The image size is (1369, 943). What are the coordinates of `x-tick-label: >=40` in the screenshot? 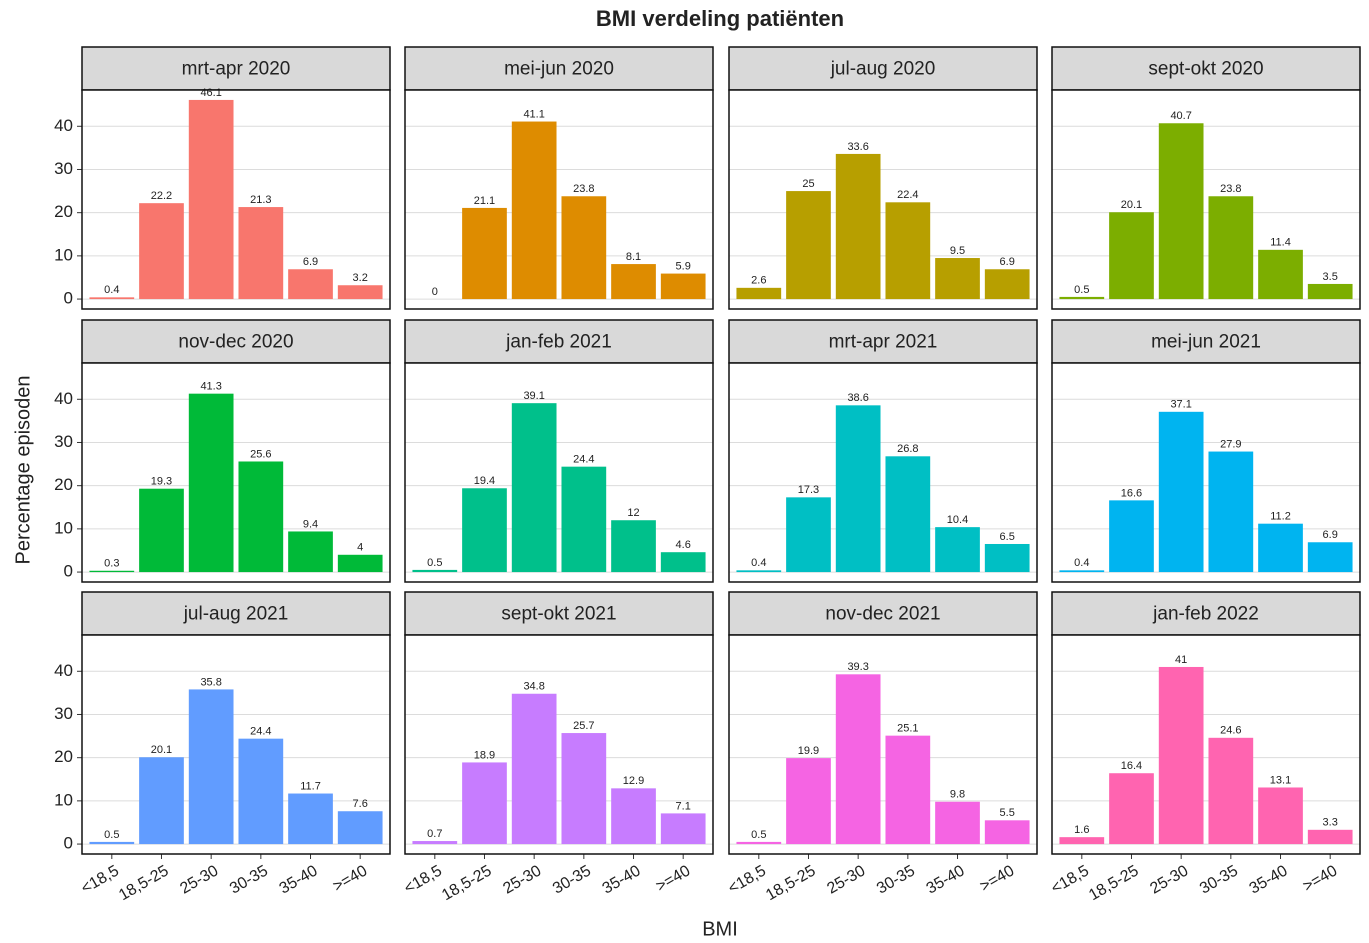 It's located at (1320, 878).